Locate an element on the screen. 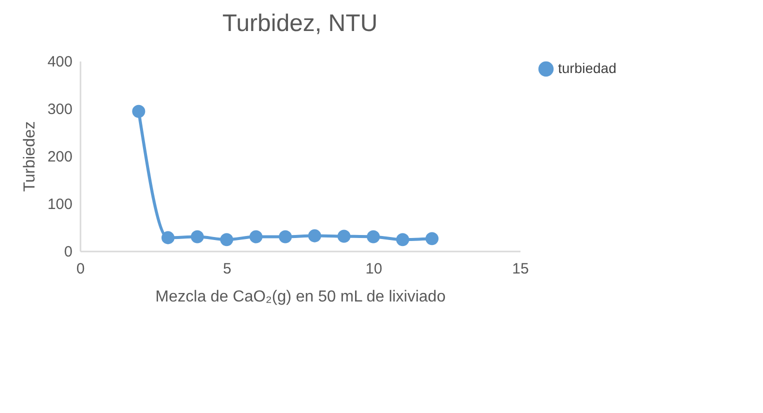  y-axis-title: Turbiedez is located at coordinates (29, 156).